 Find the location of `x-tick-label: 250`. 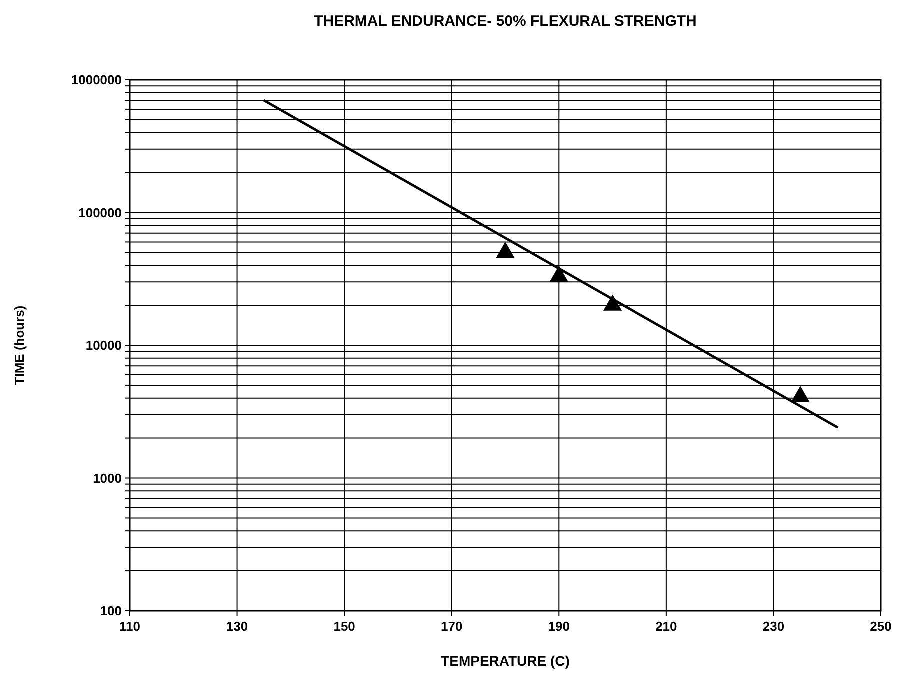

x-tick-label: 250 is located at coordinates (881, 626).